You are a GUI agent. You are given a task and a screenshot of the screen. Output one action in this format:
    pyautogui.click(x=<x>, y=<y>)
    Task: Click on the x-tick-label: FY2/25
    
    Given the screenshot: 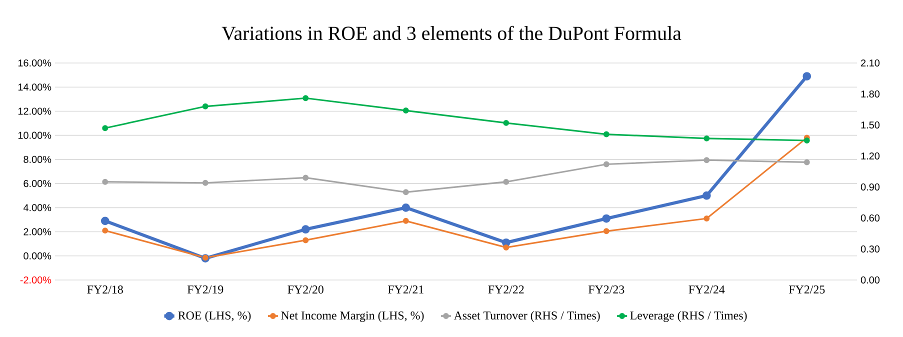 What is the action you would take?
    pyautogui.click(x=806, y=290)
    